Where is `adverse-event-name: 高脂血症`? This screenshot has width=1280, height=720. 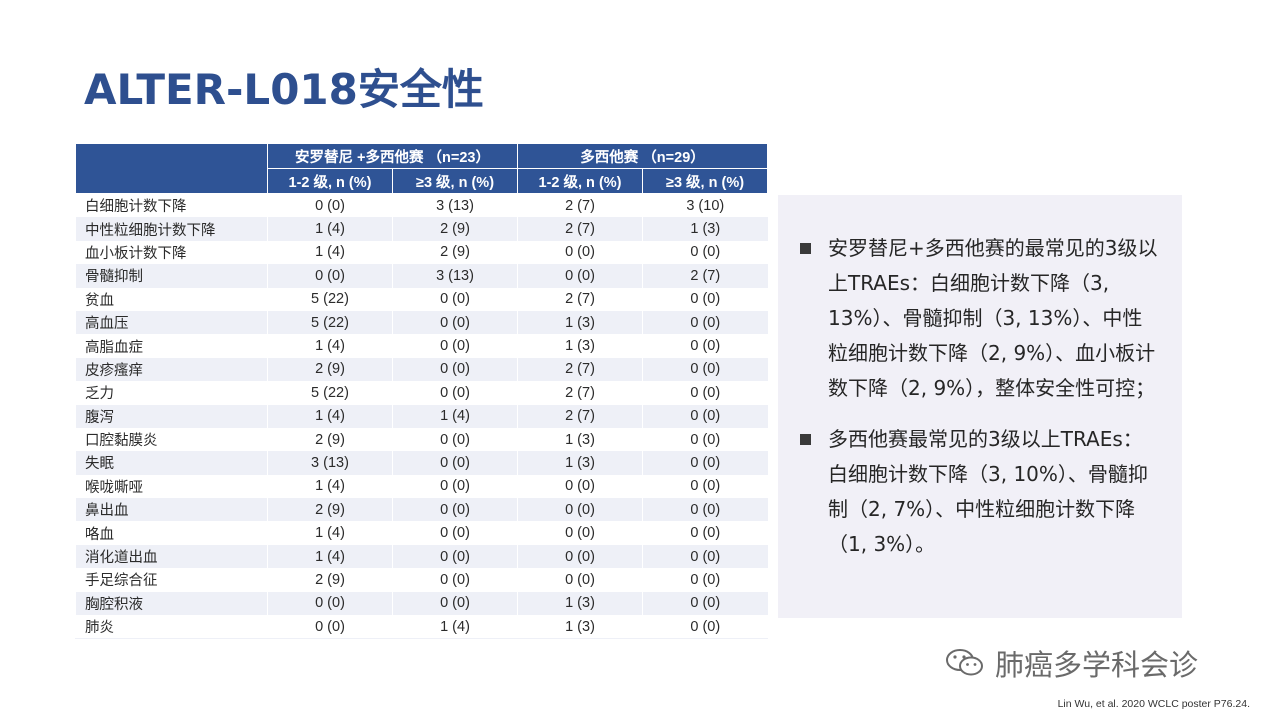
adverse-event-name: 高脂血症 is located at coordinates (171, 346).